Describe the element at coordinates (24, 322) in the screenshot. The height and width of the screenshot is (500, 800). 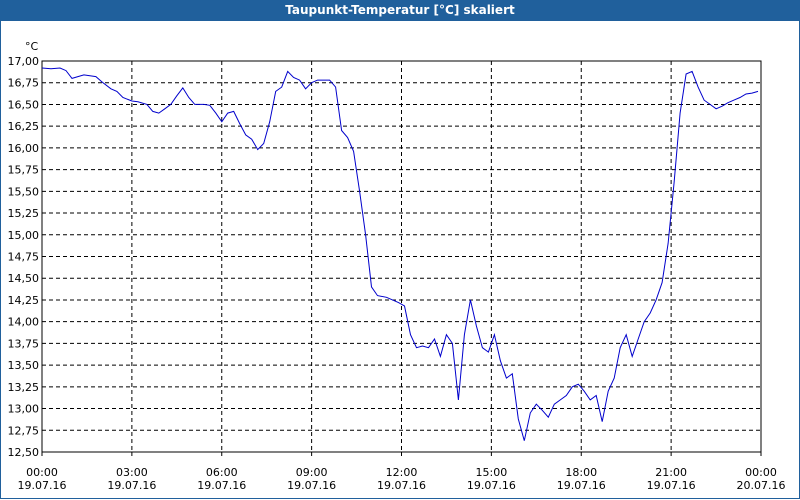
I see `y-tick-label: 14,00` at that location.